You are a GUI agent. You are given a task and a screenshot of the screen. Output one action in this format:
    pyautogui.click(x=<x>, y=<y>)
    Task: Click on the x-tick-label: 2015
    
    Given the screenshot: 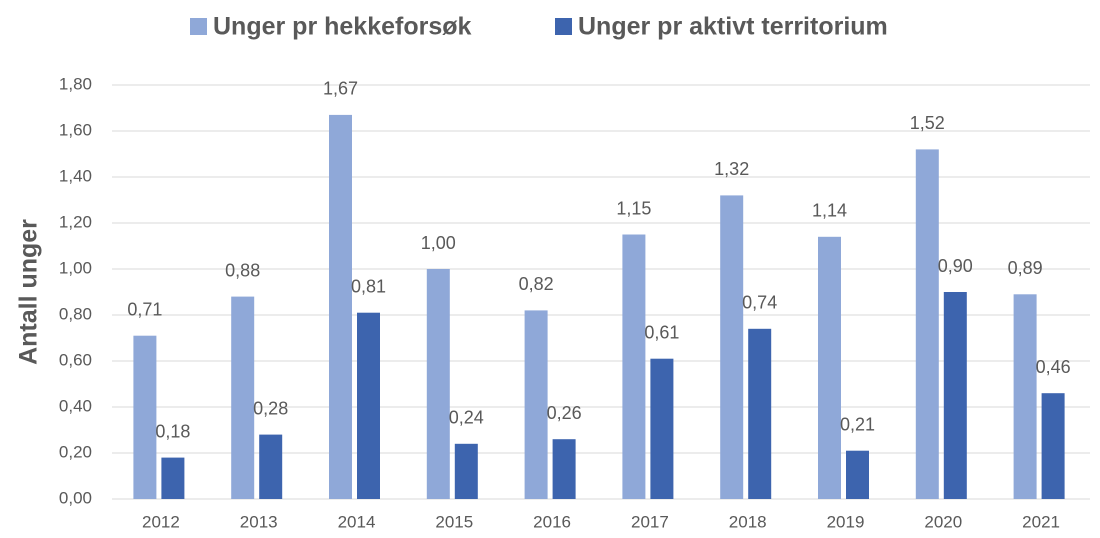 What is the action you would take?
    pyautogui.click(x=454, y=521)
    